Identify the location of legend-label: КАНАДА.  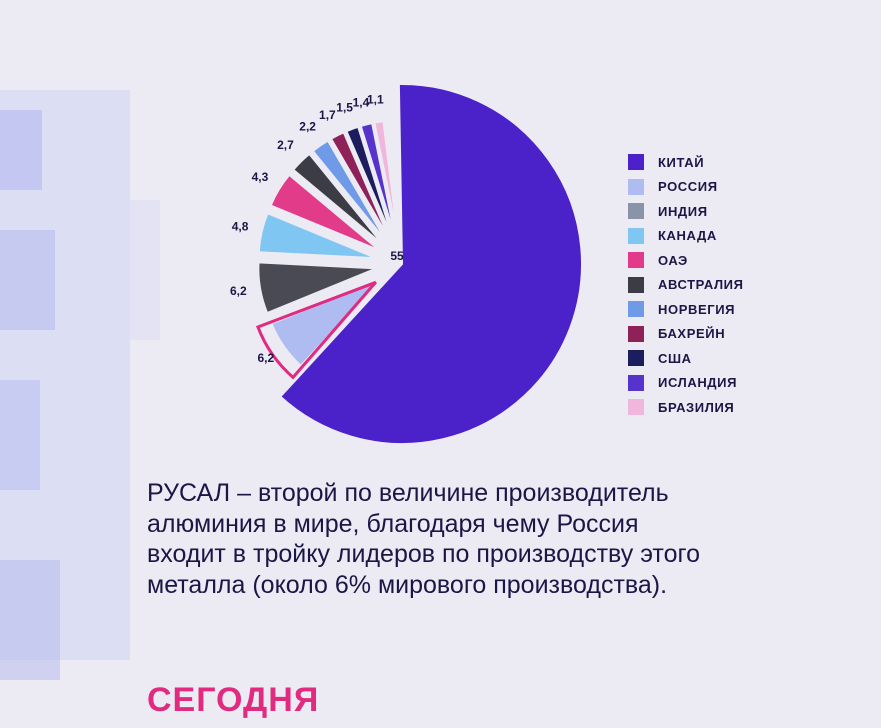
(687, 236).